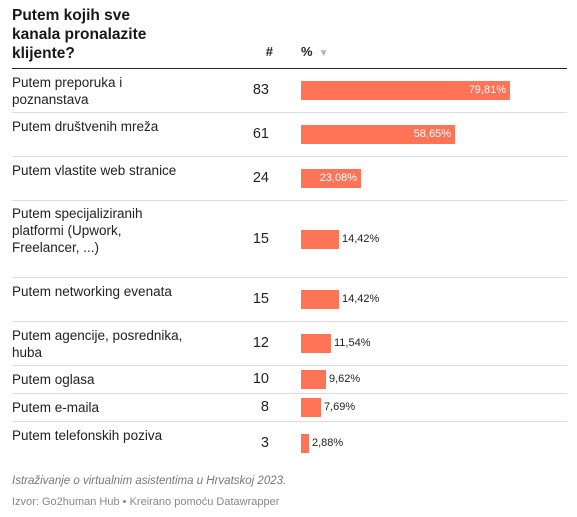 Image resolution: width=577 pixels, height=517 pixels. Describe the element at coordinates (56, 407) in the screenshot. I see `row-label: Putem e-maila` at that location.